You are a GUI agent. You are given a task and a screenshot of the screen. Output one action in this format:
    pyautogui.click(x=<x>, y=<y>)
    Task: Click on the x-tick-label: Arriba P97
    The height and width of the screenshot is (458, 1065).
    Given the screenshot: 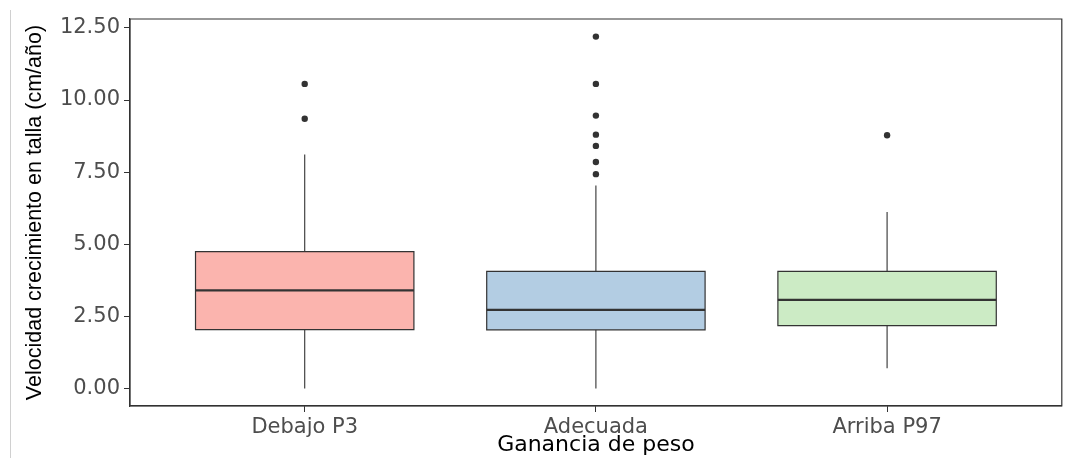 What is the action you would take?
    pyautogui.click(x=887, y=426)
    